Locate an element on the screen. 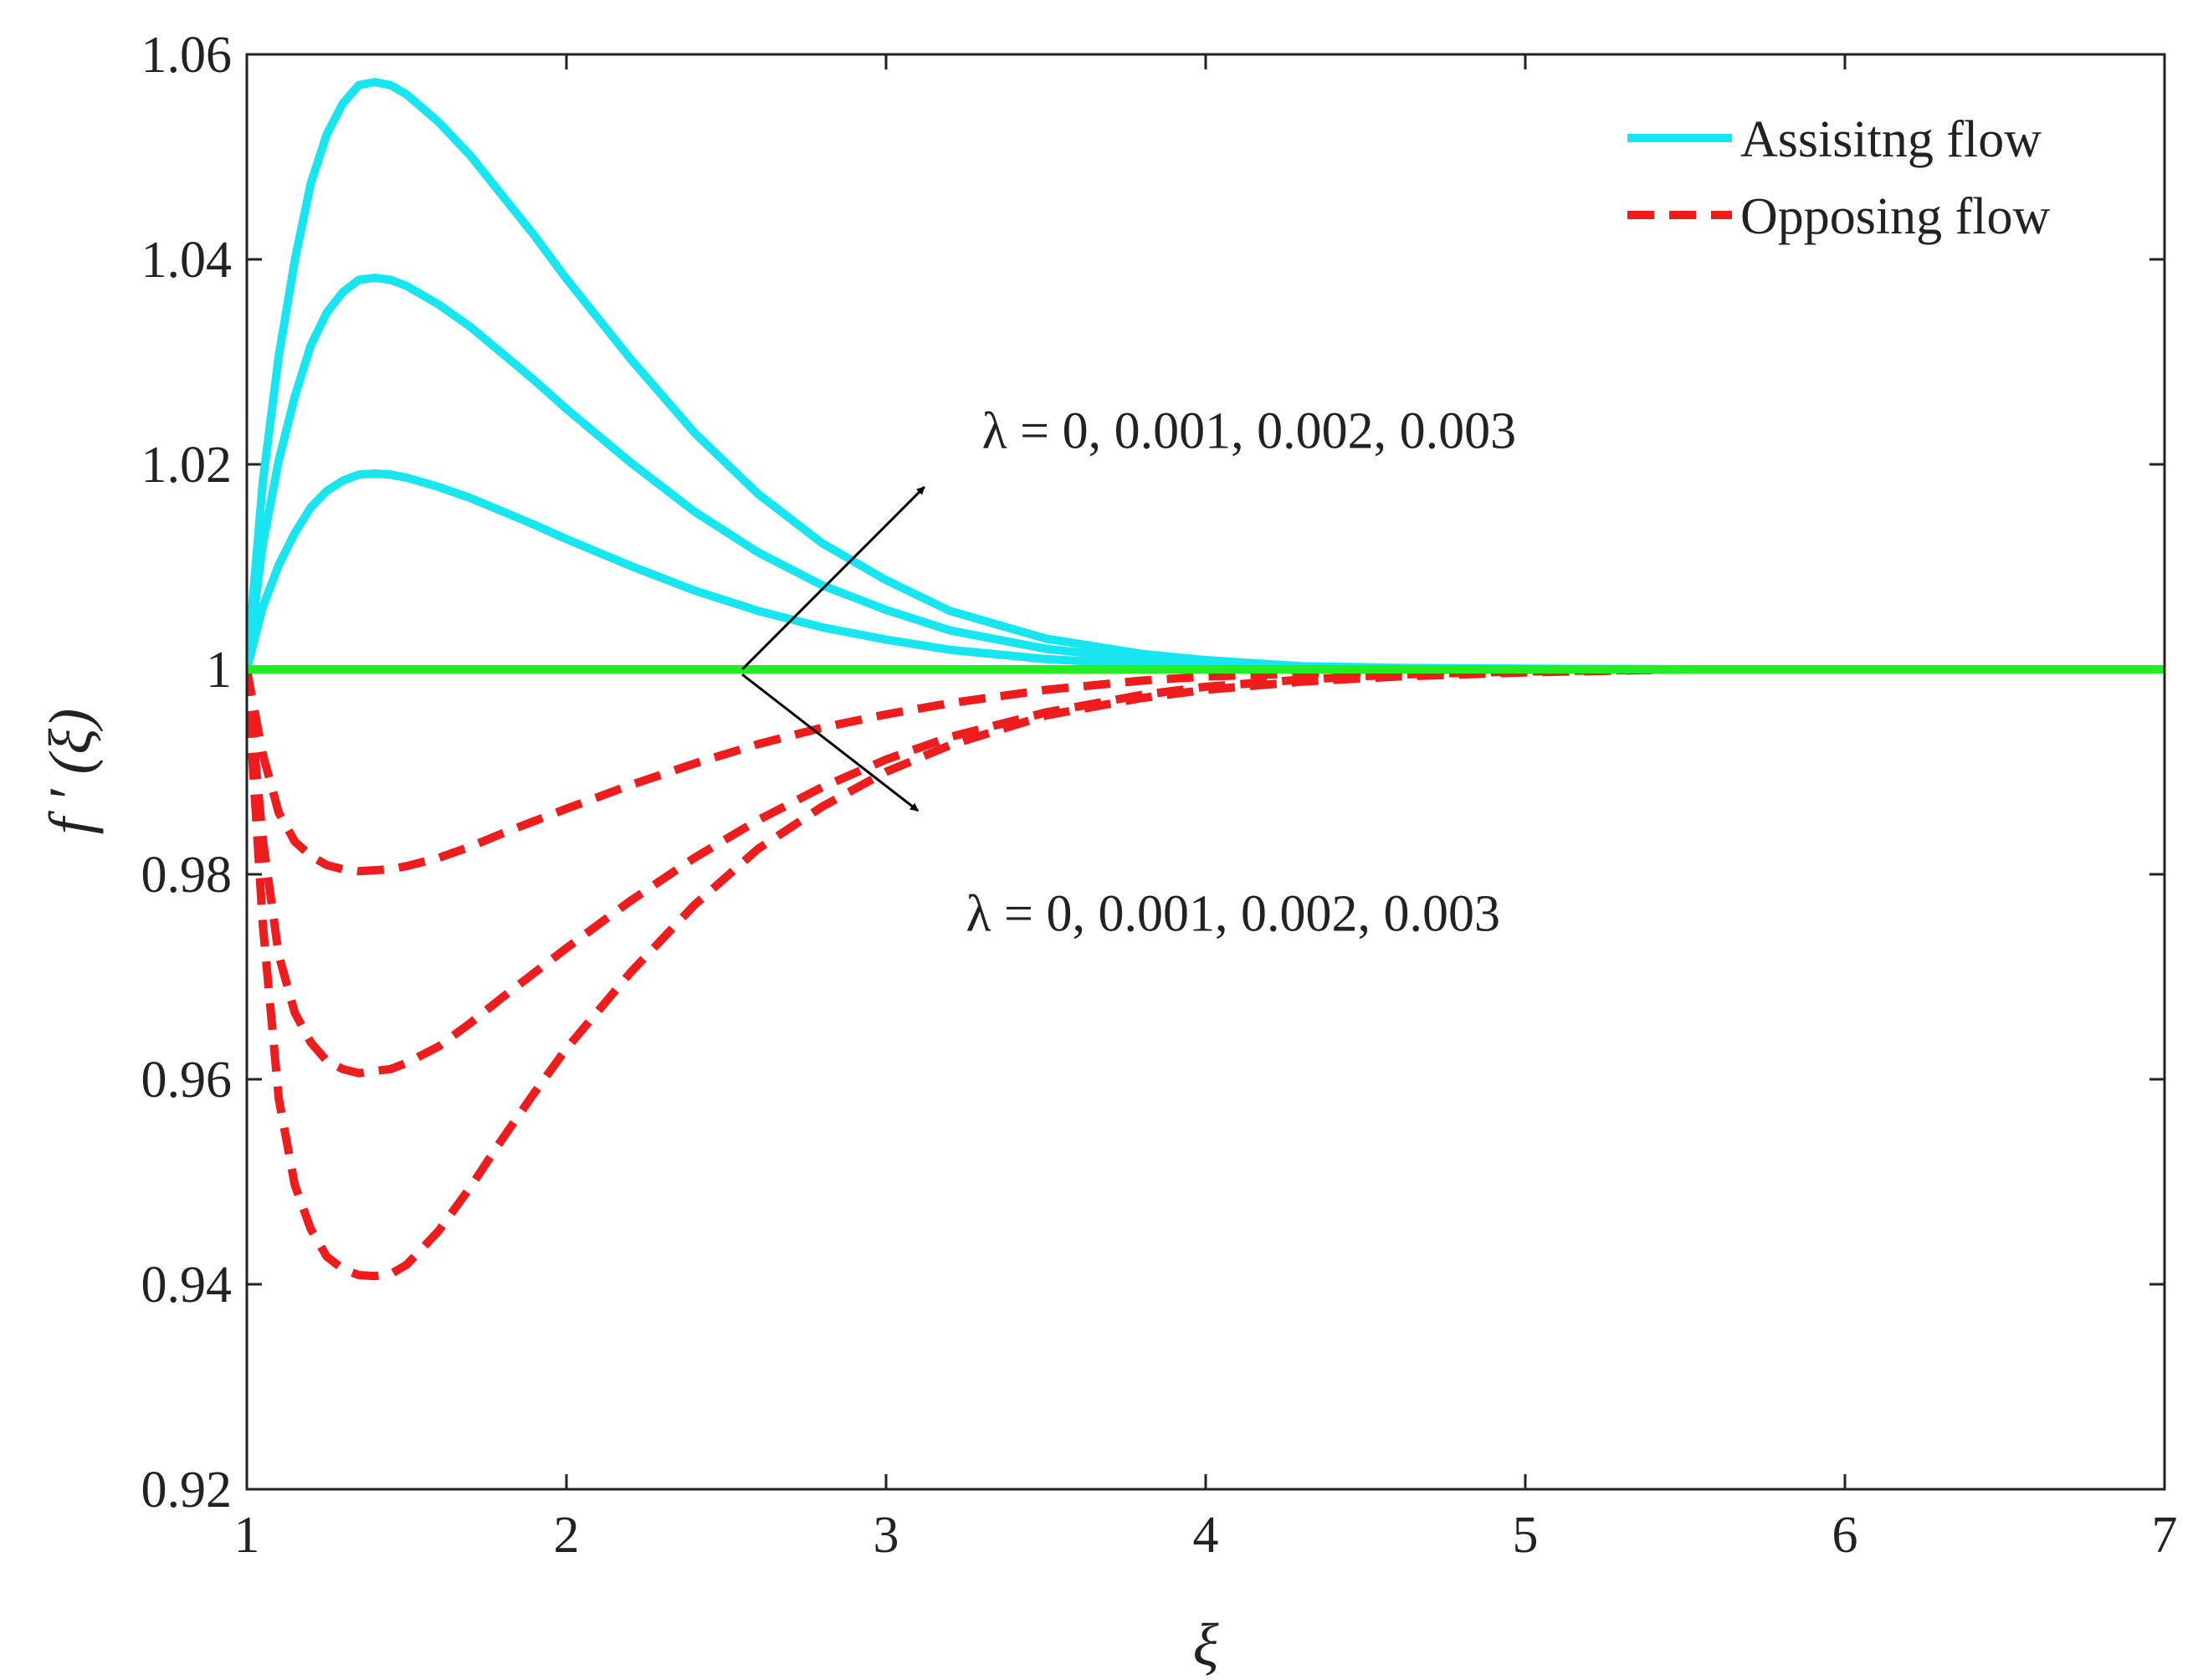 The height and width of the screenshot is (1680, 2198). x-tick-label: 3 is located at coordinates (886, 1535).